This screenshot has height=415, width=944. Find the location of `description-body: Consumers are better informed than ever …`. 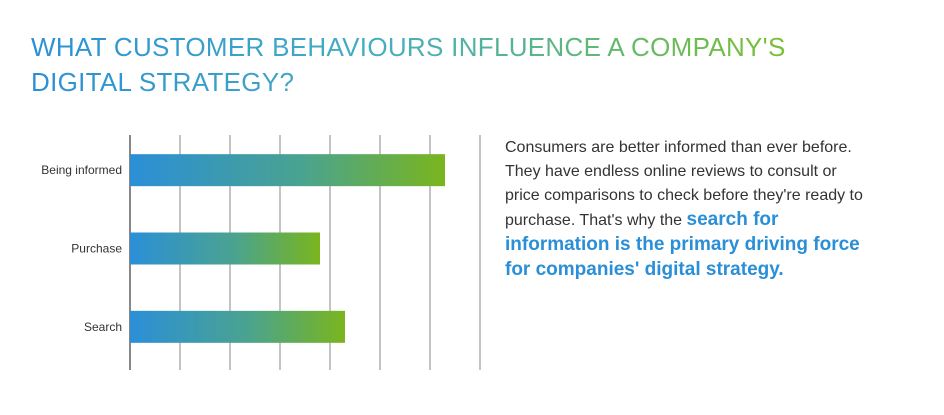

description-body: Consumers are better informed than ever … is located at coordinates (684, 184).